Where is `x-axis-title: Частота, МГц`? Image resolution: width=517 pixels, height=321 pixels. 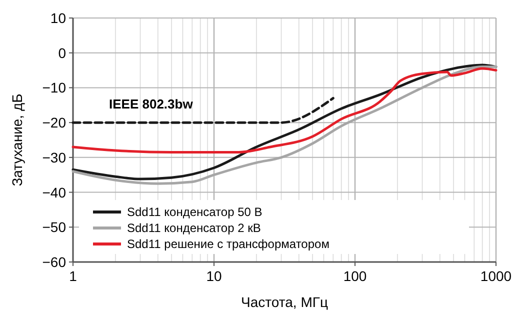 x-axis-title: Частота, МГц is located at coordinates (284, 302).